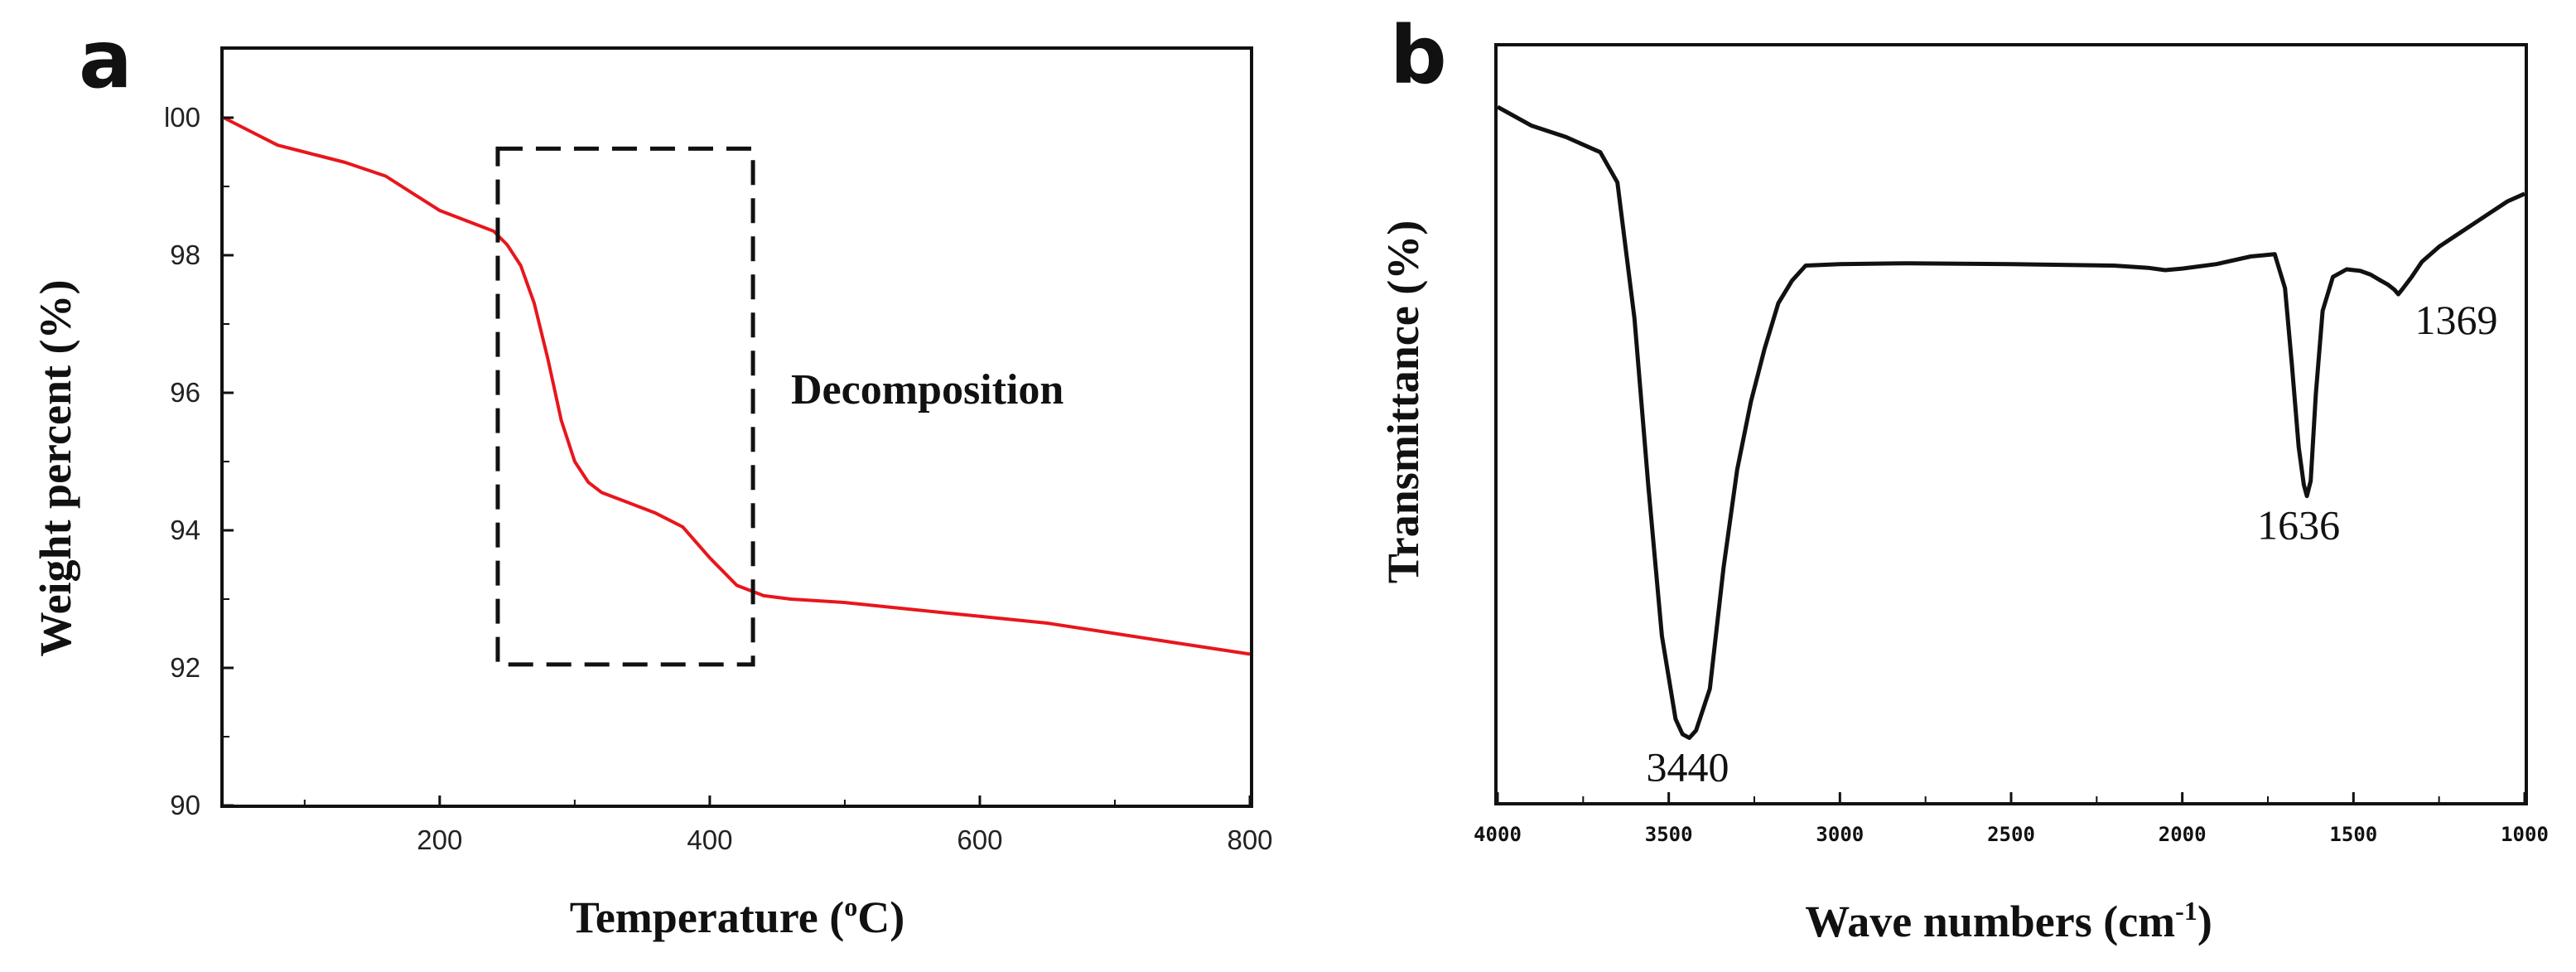  What do you see at coordinates (880, 917) in the screenshot?
I see `panel-a-xlabel-end: C)` at bounding box center [880, 917].